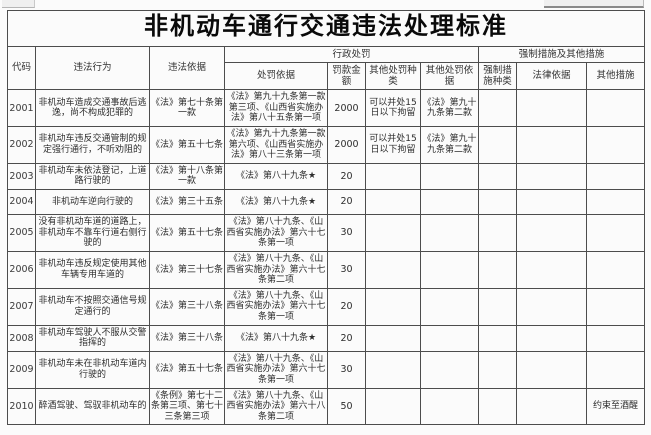 The height and width of the screenshot is (435, 651). What do you see at coordinates (551, 76) in the screenshot?
I see `col-header-legal-basis: 法律依据` at bounding box center [551, 76].